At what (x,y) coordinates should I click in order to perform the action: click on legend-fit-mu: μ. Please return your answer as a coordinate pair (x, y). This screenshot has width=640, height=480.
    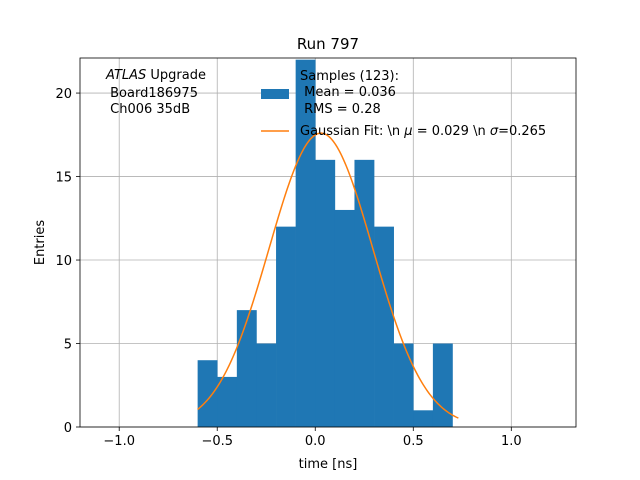
    Looking at the image, I should click on (407, 131).